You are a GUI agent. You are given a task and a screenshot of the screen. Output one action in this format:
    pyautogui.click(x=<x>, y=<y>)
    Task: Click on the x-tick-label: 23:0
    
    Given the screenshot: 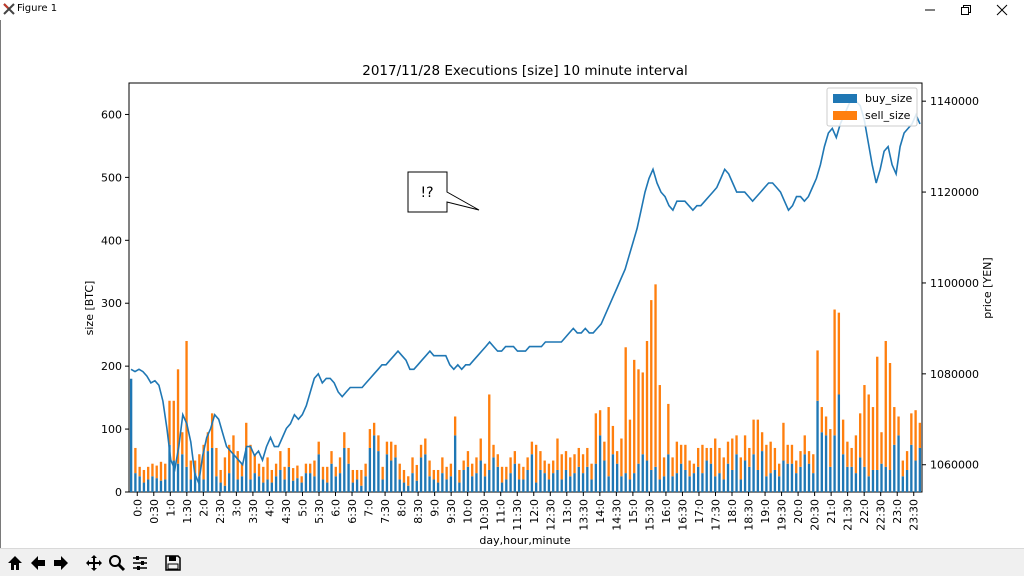 What is the action you would take?
    pyautogui.click(x=897, y=511)
    